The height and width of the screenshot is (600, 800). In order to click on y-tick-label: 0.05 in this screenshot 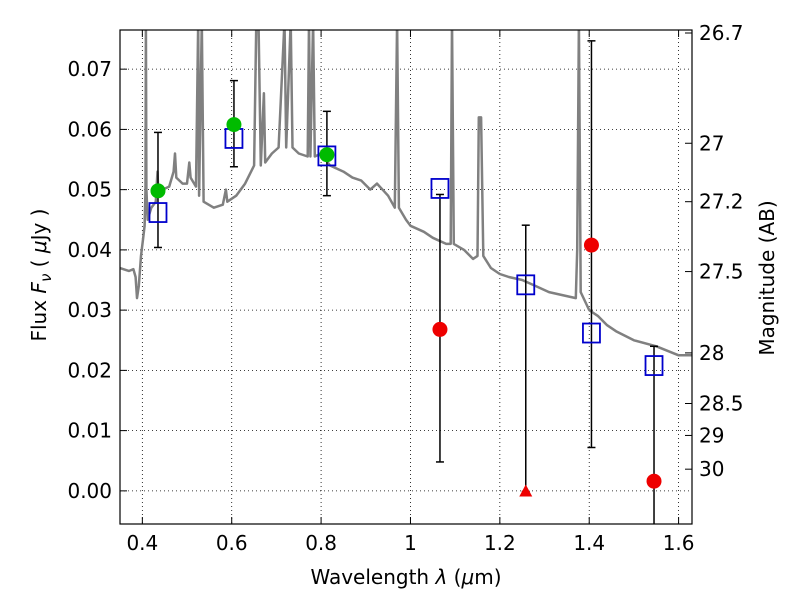, I will do `click(89, 190)`.